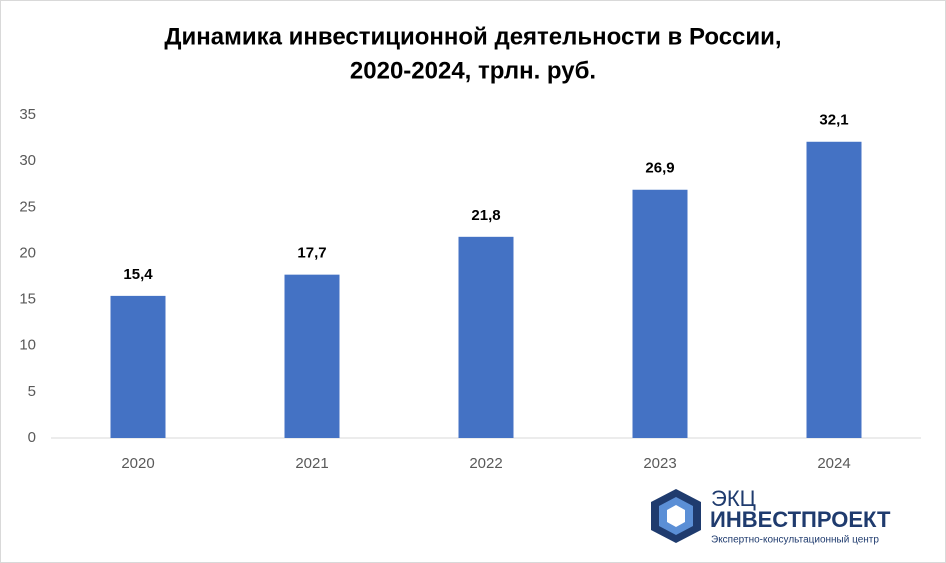 Image resolution: width=946 pixels, height=563 pixels. Describe the element at coordinates (27, 252) in the screenshot. I see `y-tick-label: 20` at that location.